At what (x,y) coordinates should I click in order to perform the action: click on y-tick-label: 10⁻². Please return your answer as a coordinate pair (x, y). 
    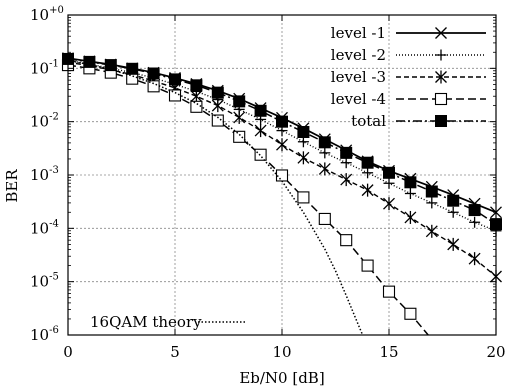
    Looking at the image, I should click on (44, 121).